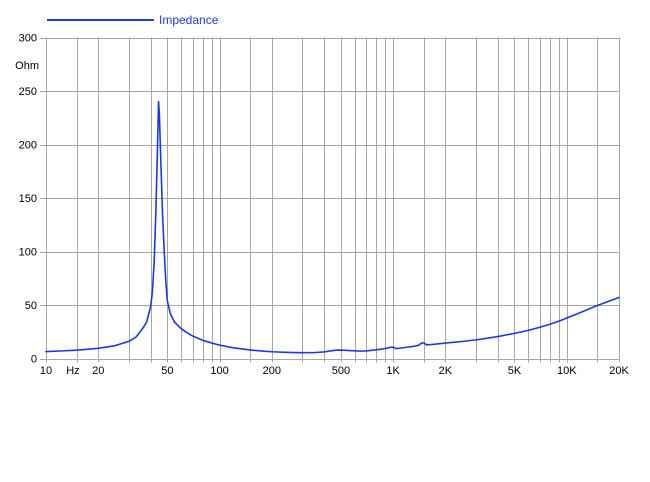 This screenshot has width=650, height=482. What do you see at coordinates (28, 39) in the screenshot?
I see `y-tick-label: 300` at bounding box center [28, 39].